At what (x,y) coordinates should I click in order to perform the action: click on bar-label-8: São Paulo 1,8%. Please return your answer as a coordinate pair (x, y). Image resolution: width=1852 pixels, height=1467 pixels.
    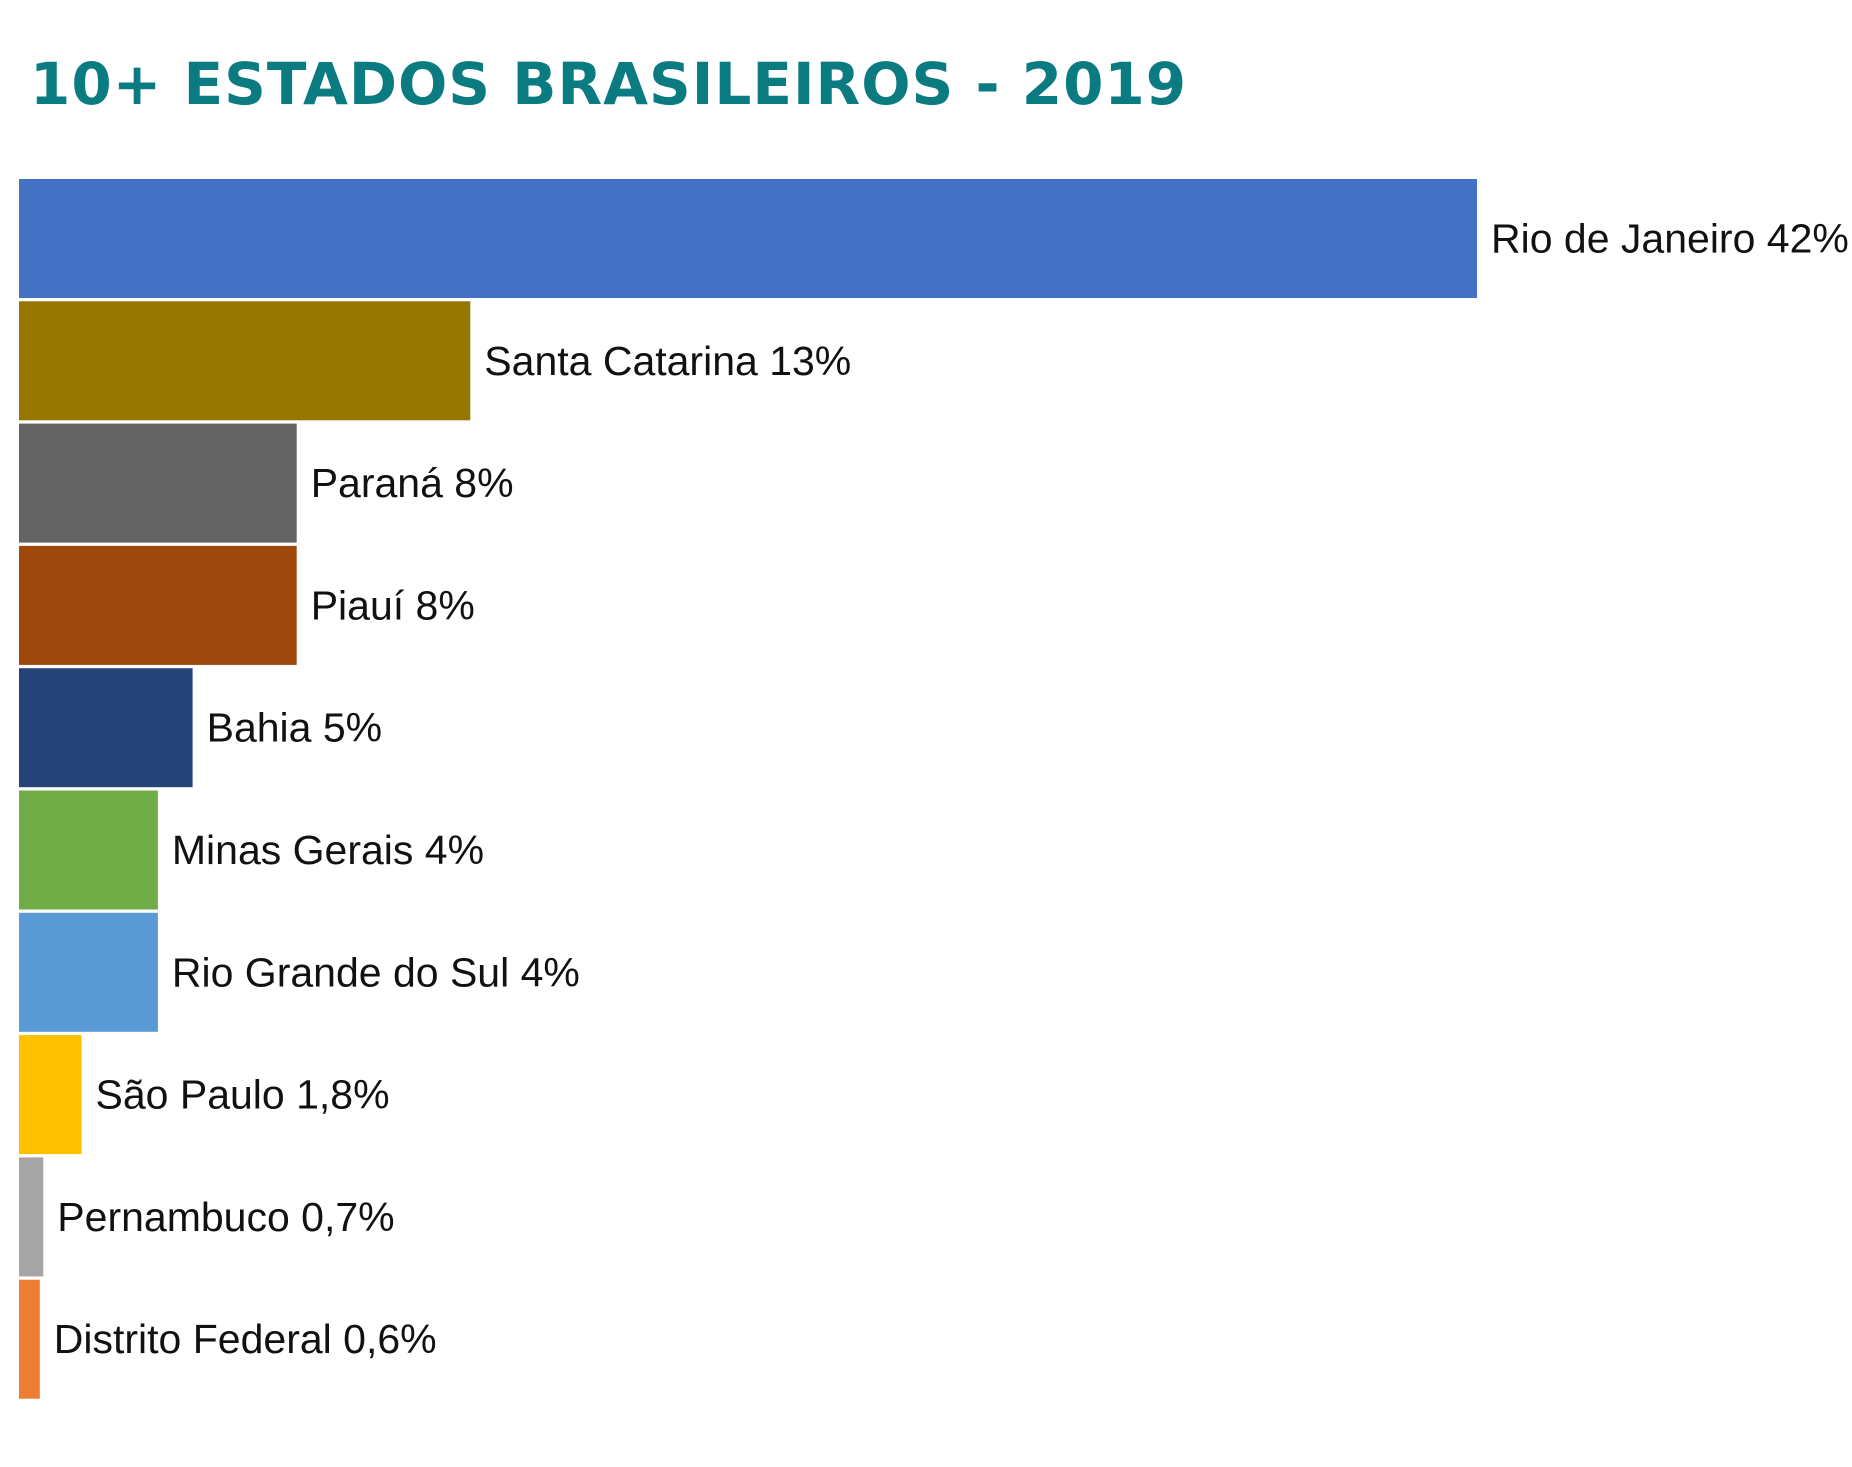
    Looking at the image, I should click on (243, 1095).